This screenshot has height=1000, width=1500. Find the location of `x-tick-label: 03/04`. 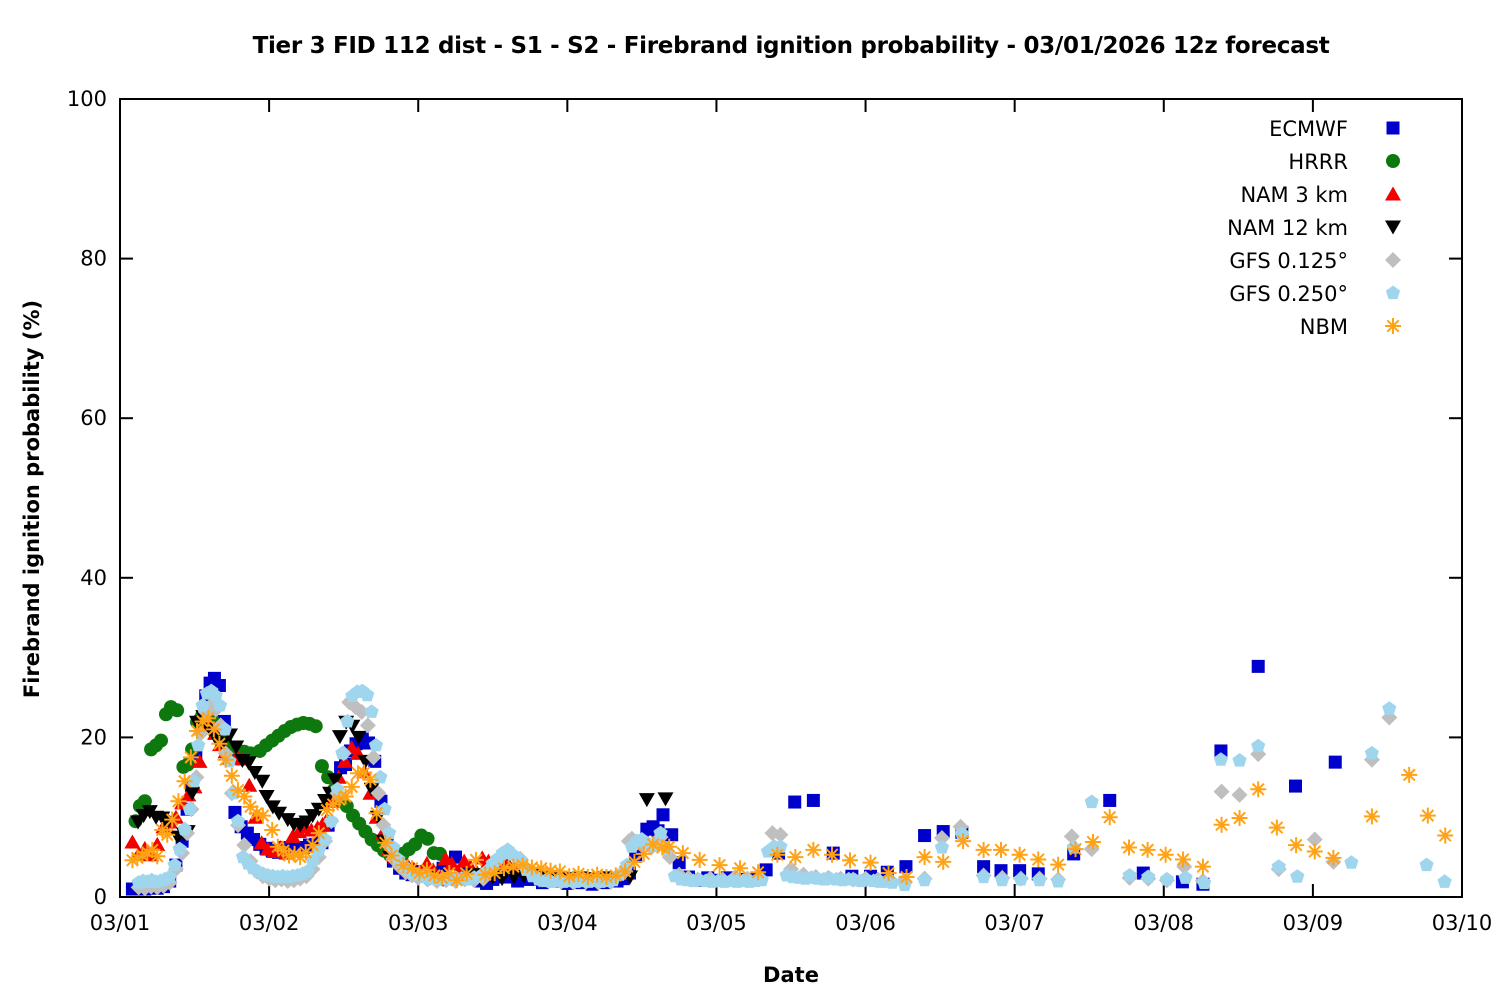

x-tick-label: 03/04 is located at coordinates (567, 923).